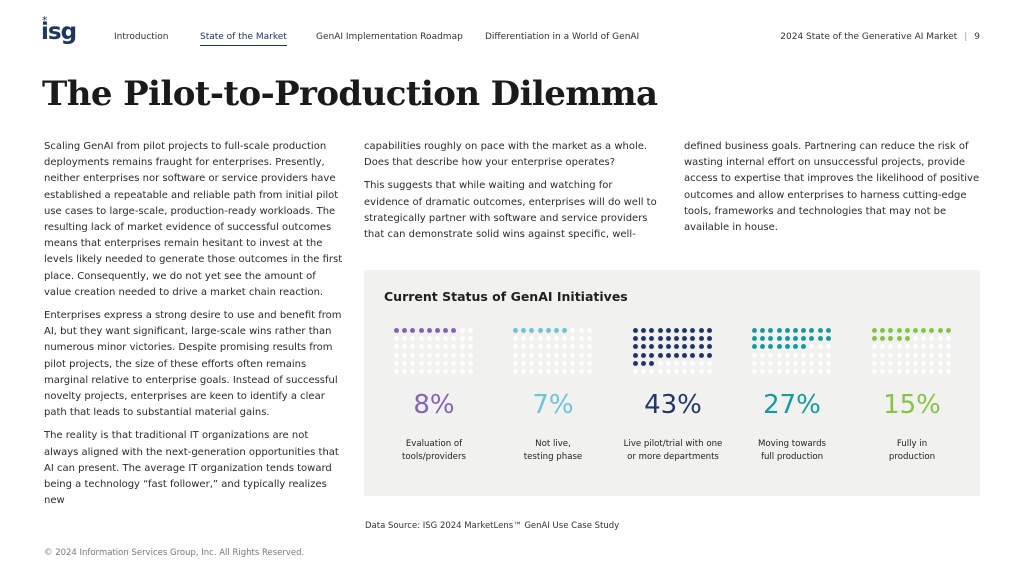 Image resolution: width=1024 pixels, height=576 pixels. I want to click on nav-item-introduction: Introduction, so click(141, 37).